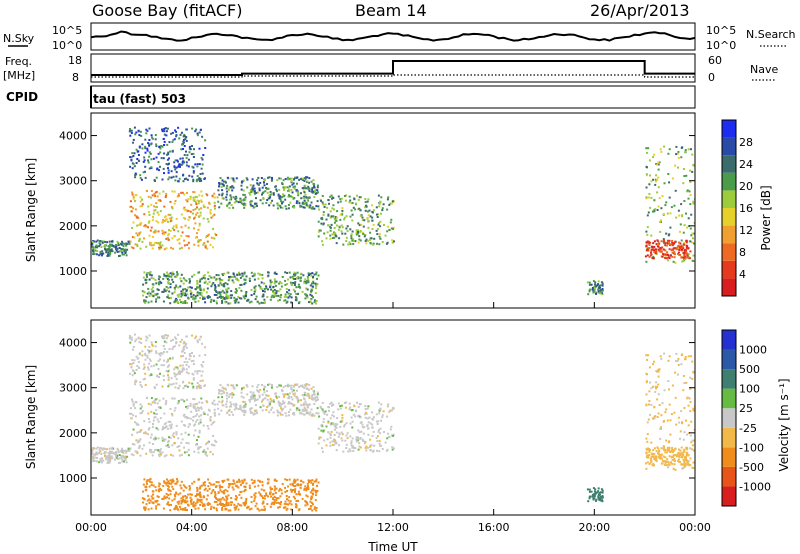 Image resolution: width=800 pixels, height=554 pixels. What do you see at coordinates (167, 10) in the screenshot?
I see `station-title: Goose Bay (fitACF)` at bounding box center [167, 10].